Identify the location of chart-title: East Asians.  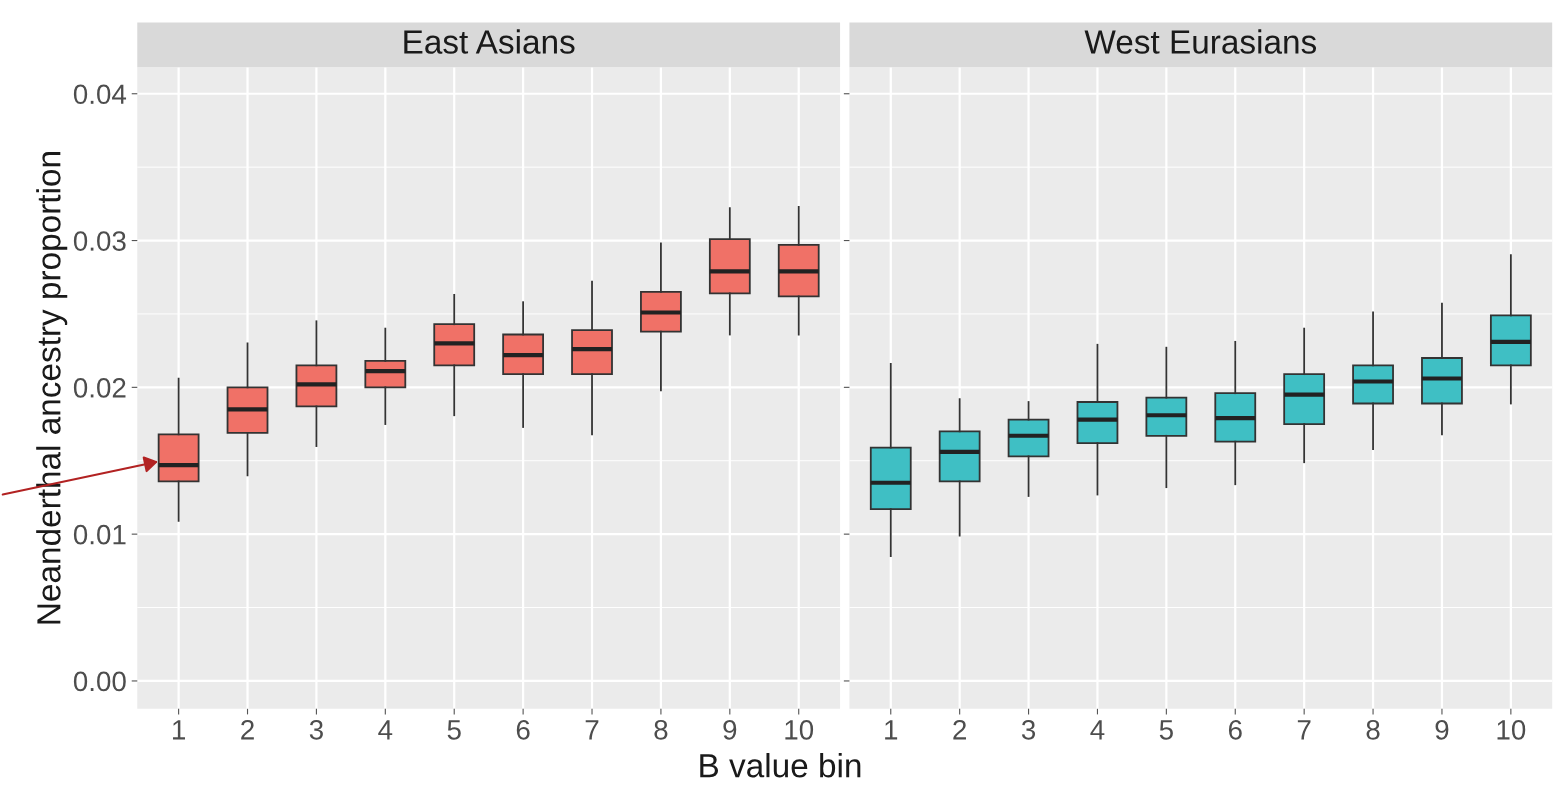
(489, 41).